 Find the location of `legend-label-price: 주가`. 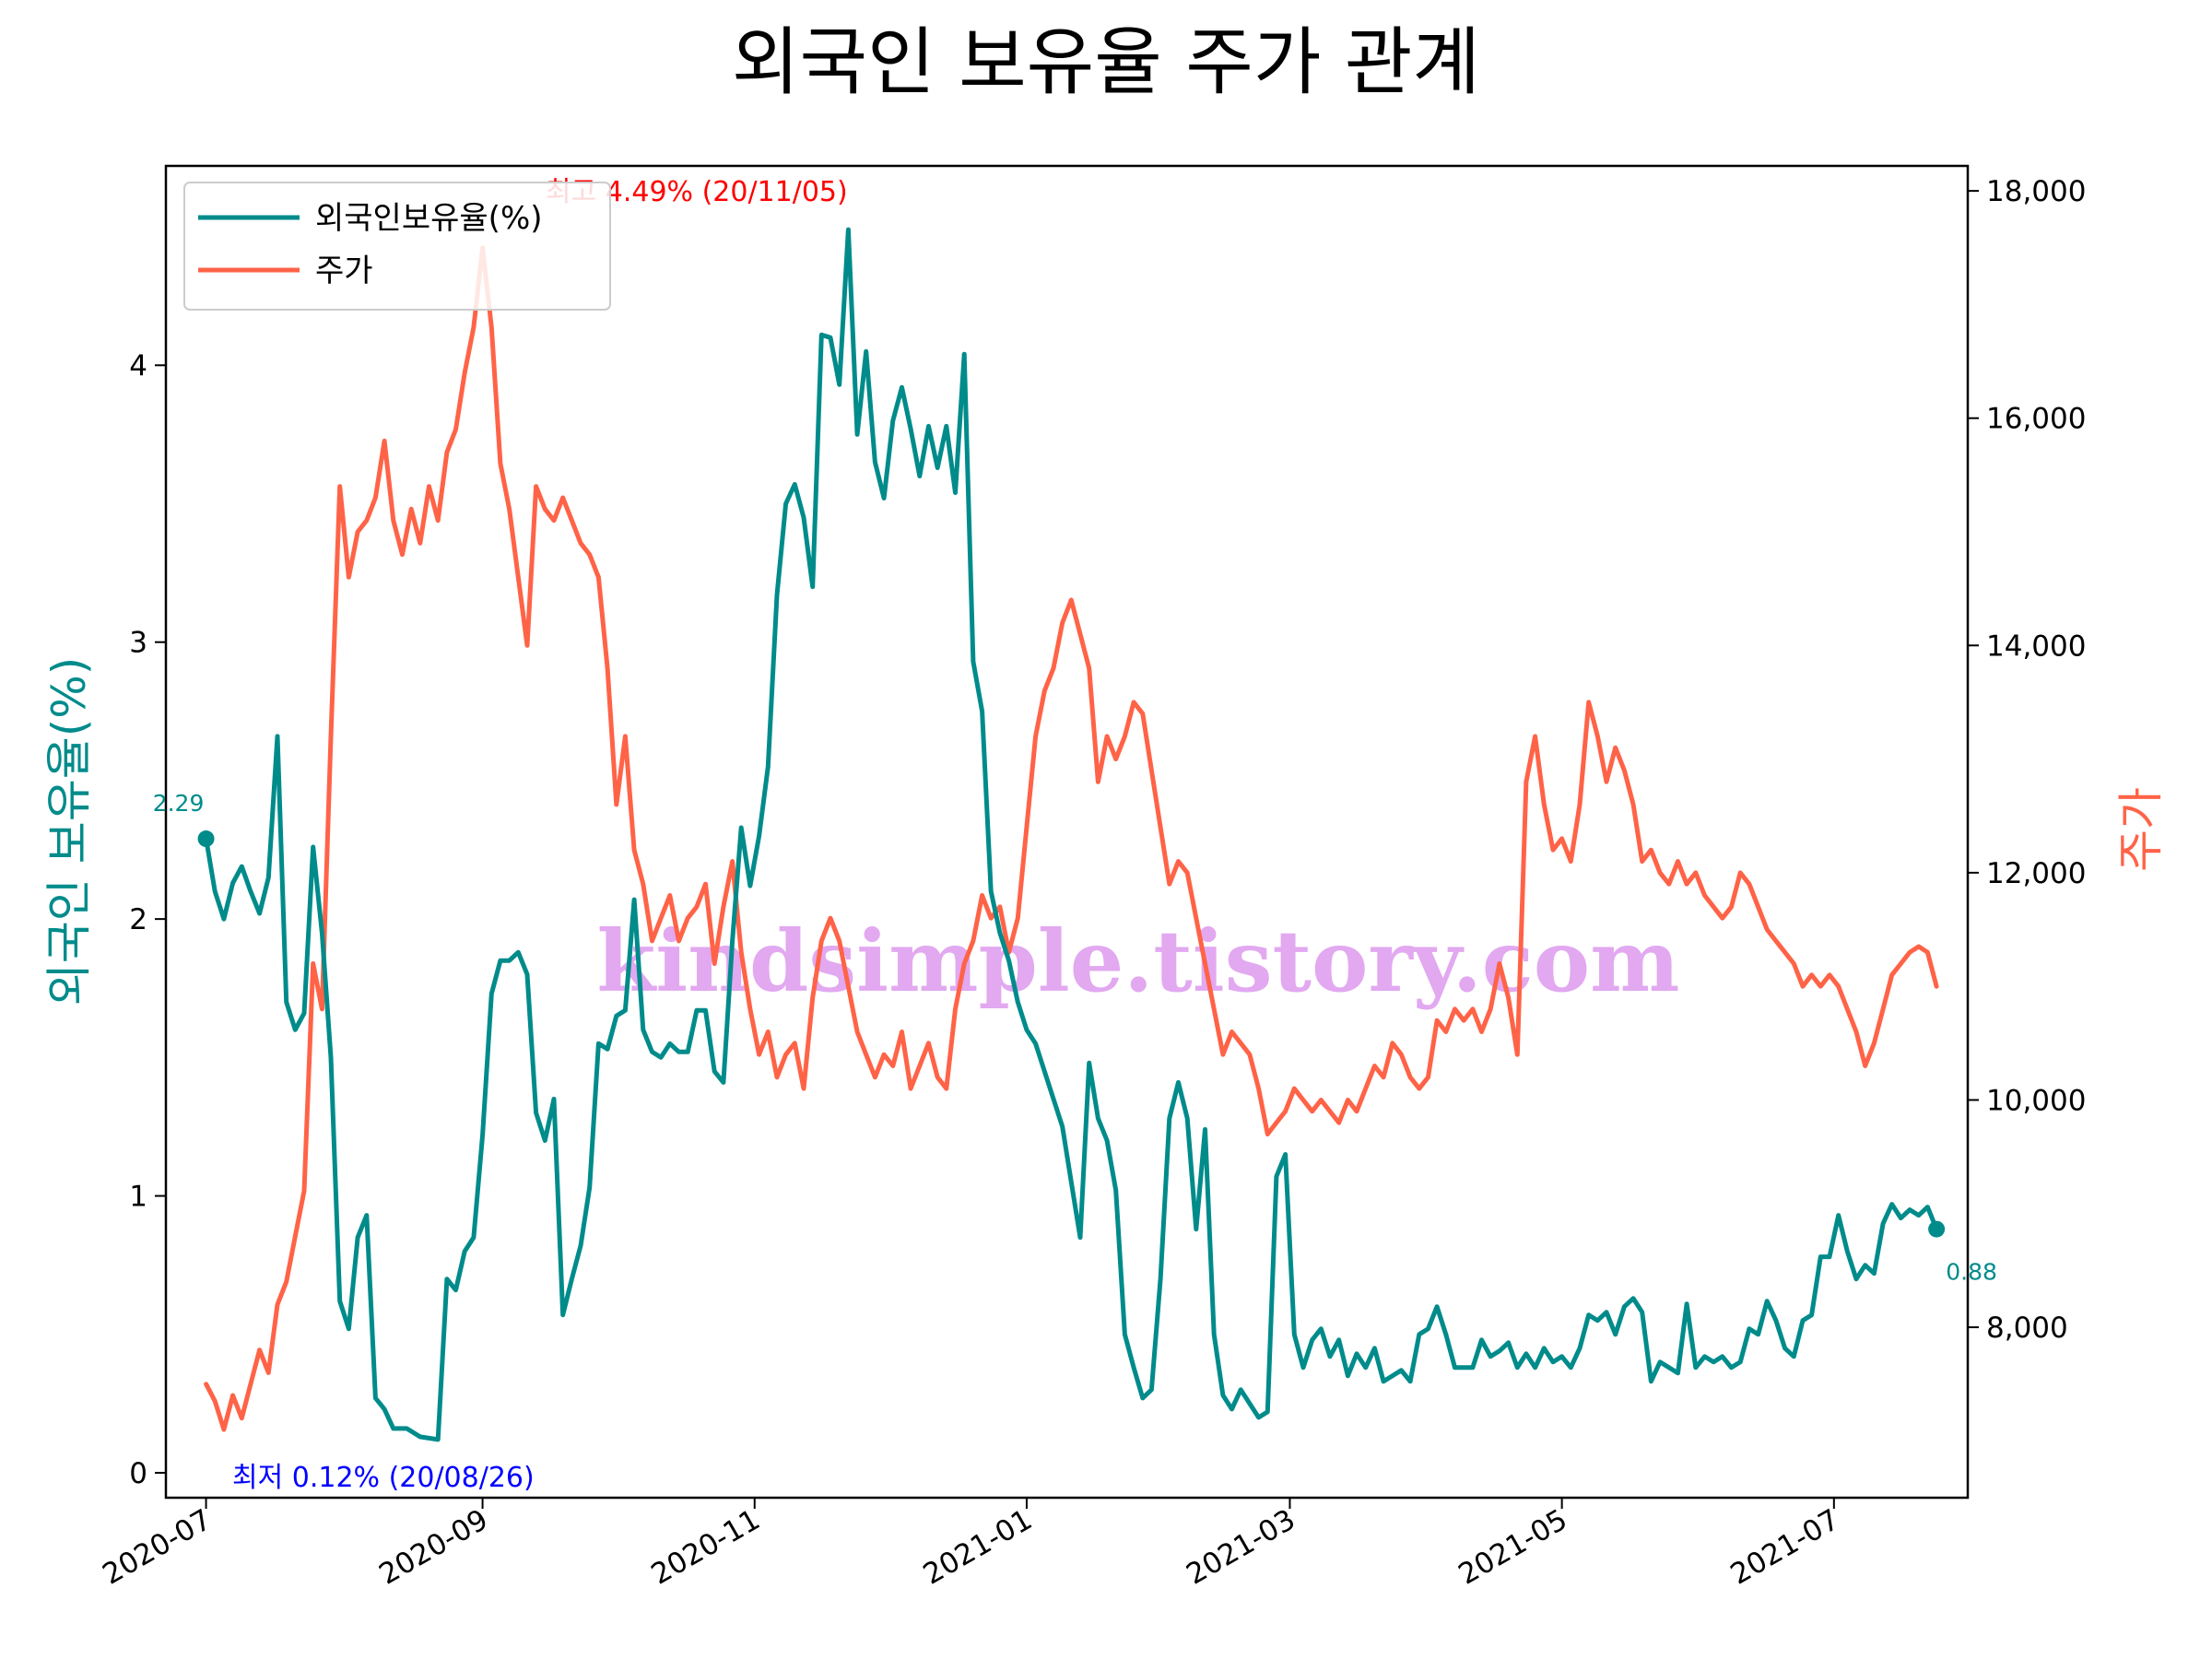

legend-label-price: 주가 is located at coordinates (344, 271).